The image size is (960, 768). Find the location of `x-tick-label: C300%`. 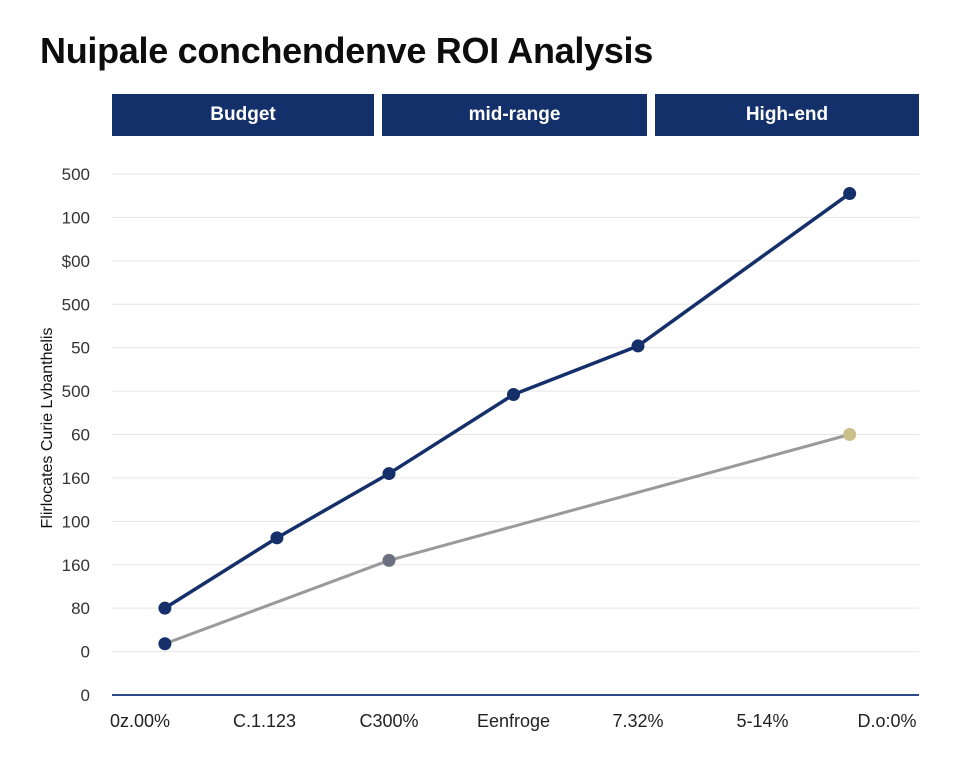

x-tick-label: C300% is located at coordinates (388, 721).